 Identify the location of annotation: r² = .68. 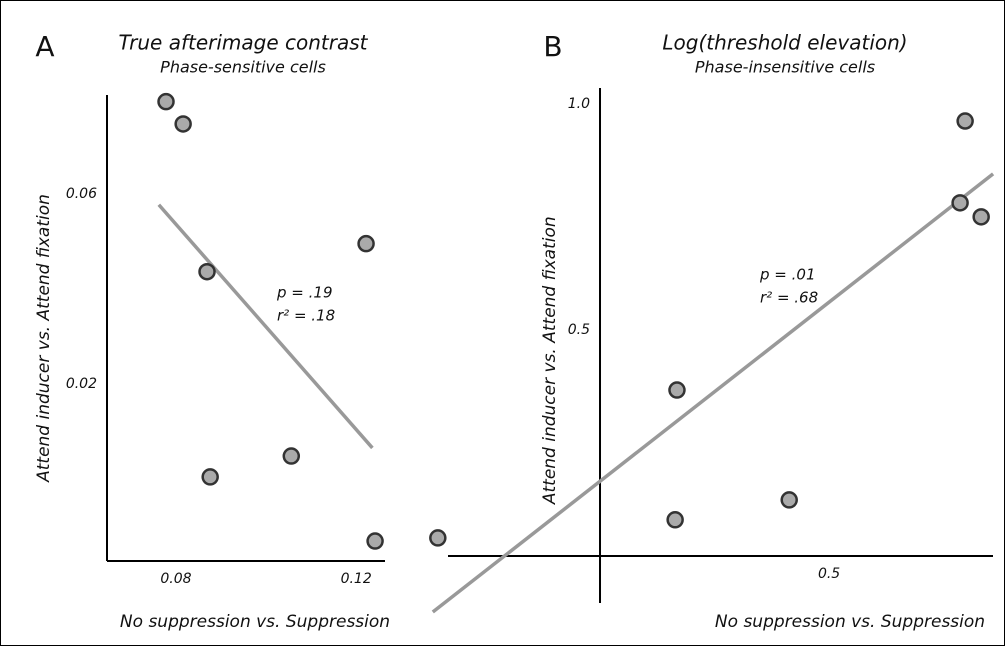
(789, 298).